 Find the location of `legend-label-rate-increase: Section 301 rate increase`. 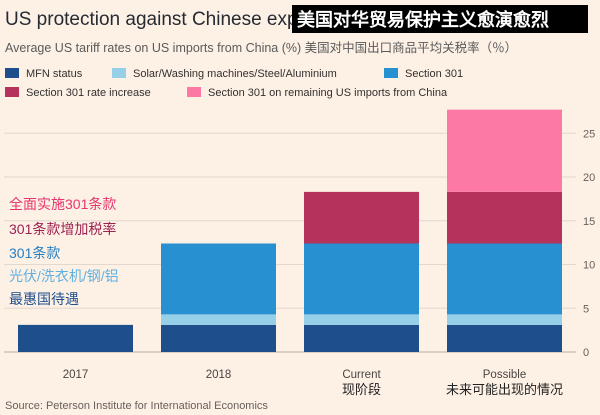

legend-label-rate-increase: Section 301 rate increase is located at coordinates (88, 93).